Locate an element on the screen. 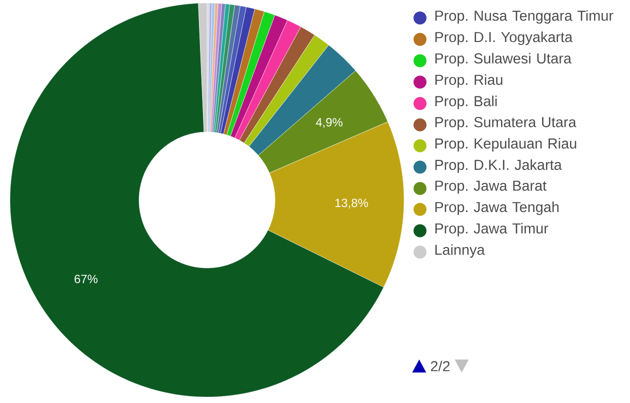 Image resolution: width=630 pixels, height=403 pixels. legend-label: Lainnya is located at coordinates (460, 251).